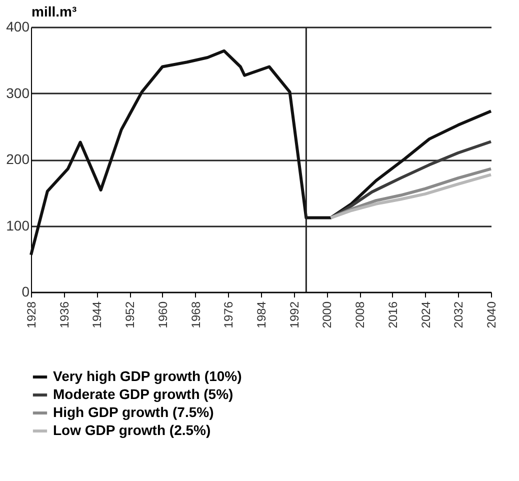 This screenshot has width=519, height=481. Describe the element at coordinates (163, 314) in the screenshot. I see `x-tick-label: 1960` at that location.